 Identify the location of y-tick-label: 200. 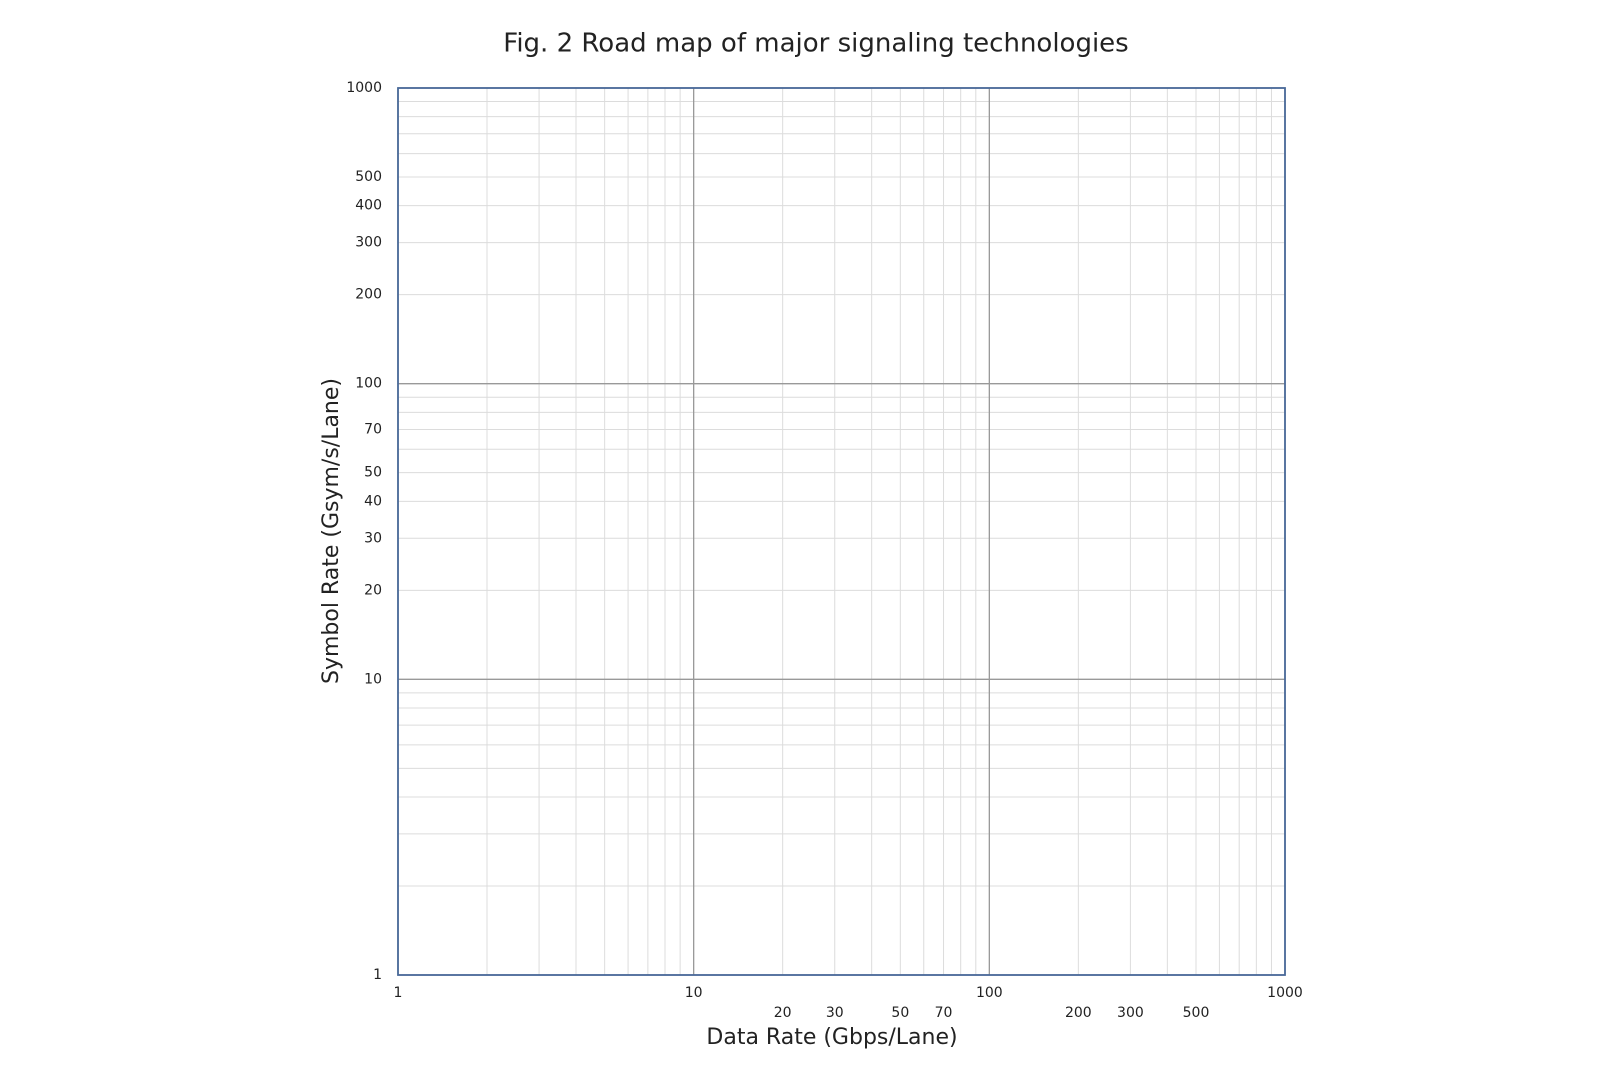
(368, 295).